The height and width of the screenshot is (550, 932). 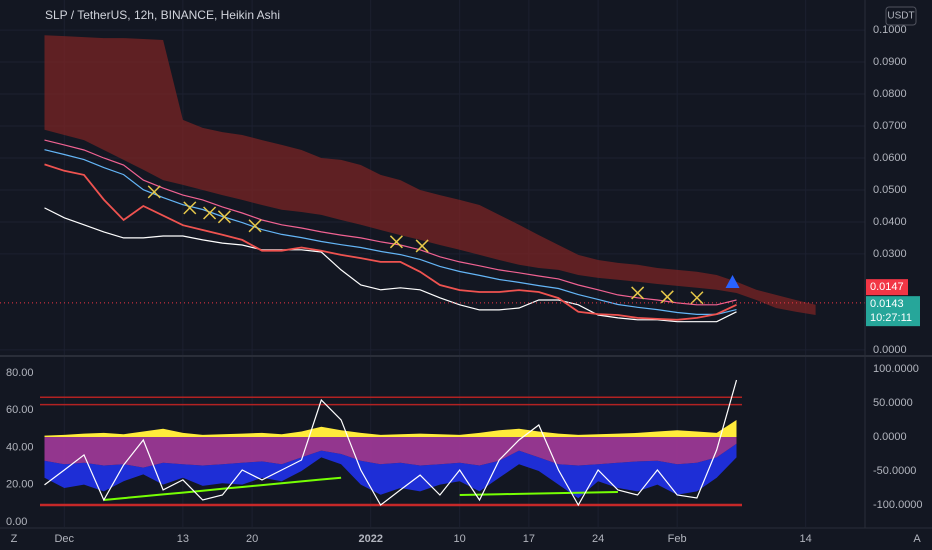 I want to click on y-tick-label: 0.0700, so click(x=890, y=126).